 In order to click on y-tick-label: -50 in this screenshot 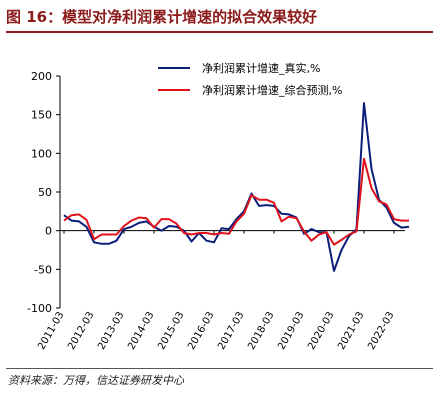, I will do `click(43, 269)`.